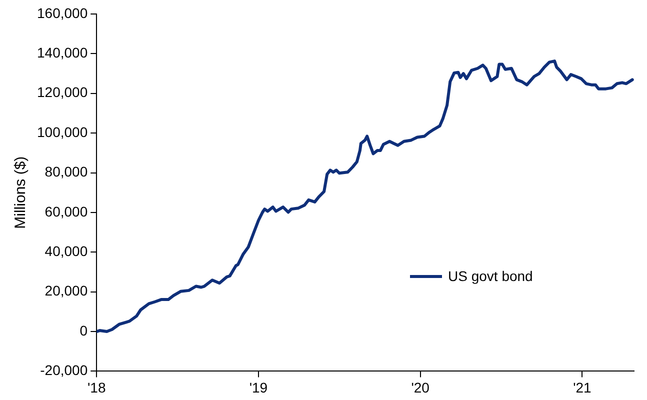 Image resolution: width=647 pixels, height=400 pixels. What do you see at coordinates (21, 192) in the screenshot?
I see `y-axis-title: Millions ($)` at bounding box center [21, 192].